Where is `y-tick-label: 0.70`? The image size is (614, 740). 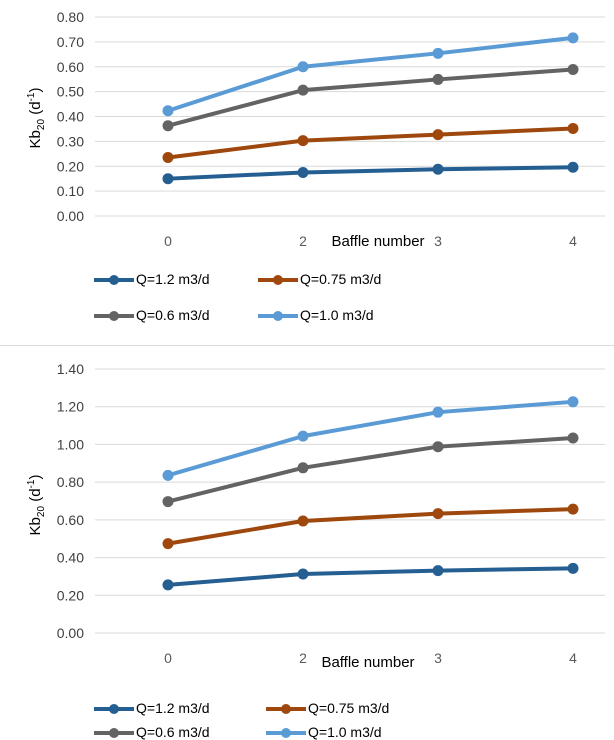 y-tick-label: 0.70 is located at coordinates (70, 42).